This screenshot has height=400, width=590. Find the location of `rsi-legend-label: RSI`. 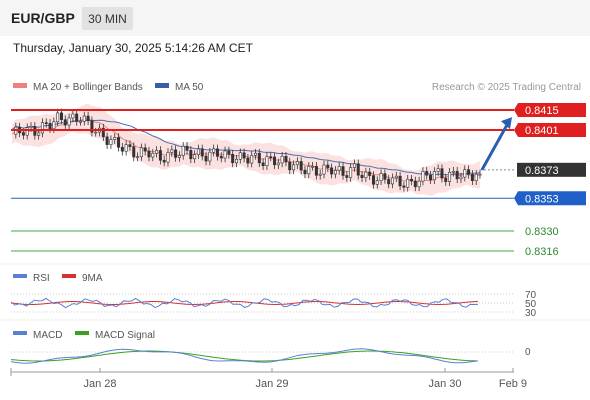

rsi-legend-label: RSI is located at coordinates (41, 278).